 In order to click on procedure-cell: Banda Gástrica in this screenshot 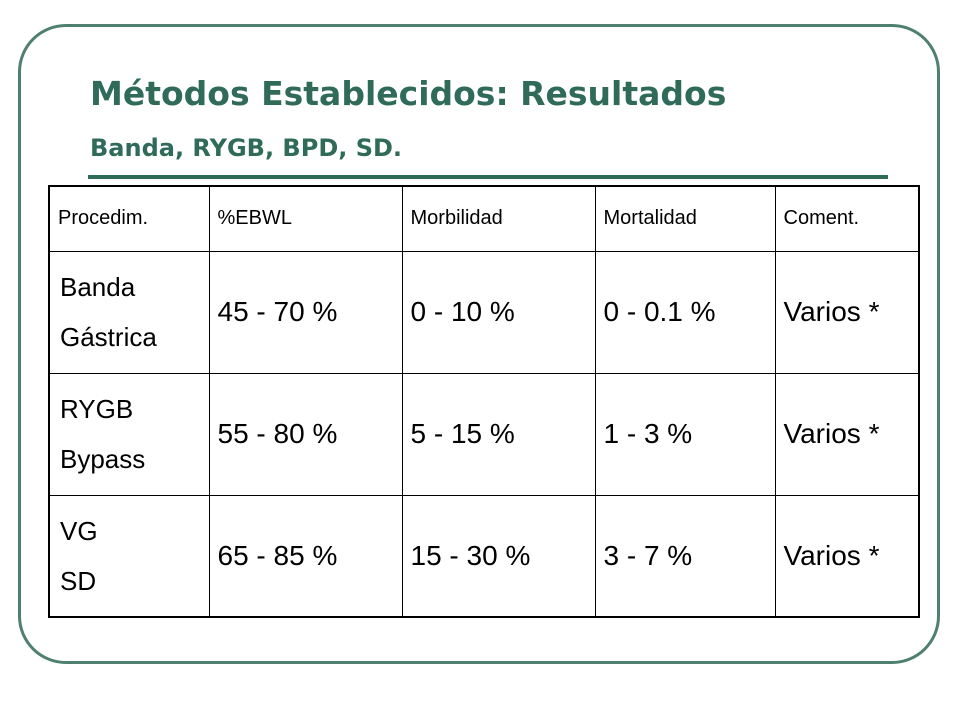, I will do `click(129, 312)`.